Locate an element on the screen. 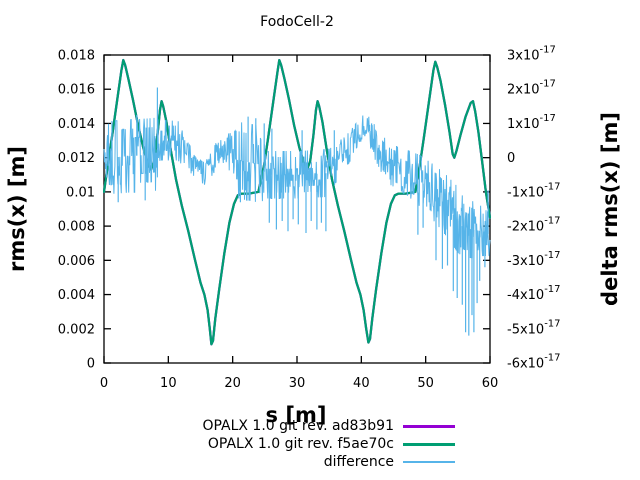 The image size is (640, 480). y-right-tick-label: -3x10⁻¹⁷ is located at coordinates (534, 259).